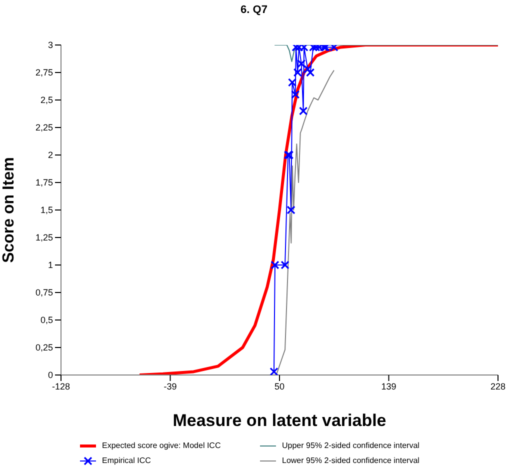  I want to click on y-tick-label: 1,25, so click(44, 237).